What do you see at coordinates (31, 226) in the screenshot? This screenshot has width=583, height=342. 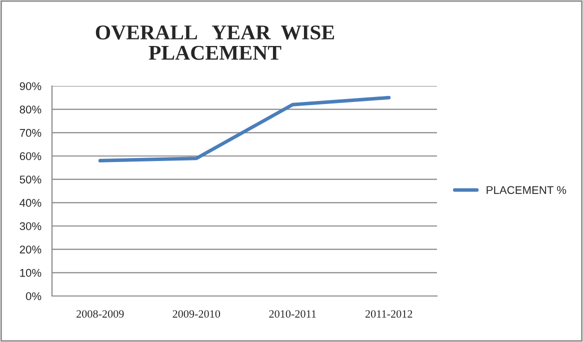 I see `y-tick-label: 30%` at bounding box center [31, 226].